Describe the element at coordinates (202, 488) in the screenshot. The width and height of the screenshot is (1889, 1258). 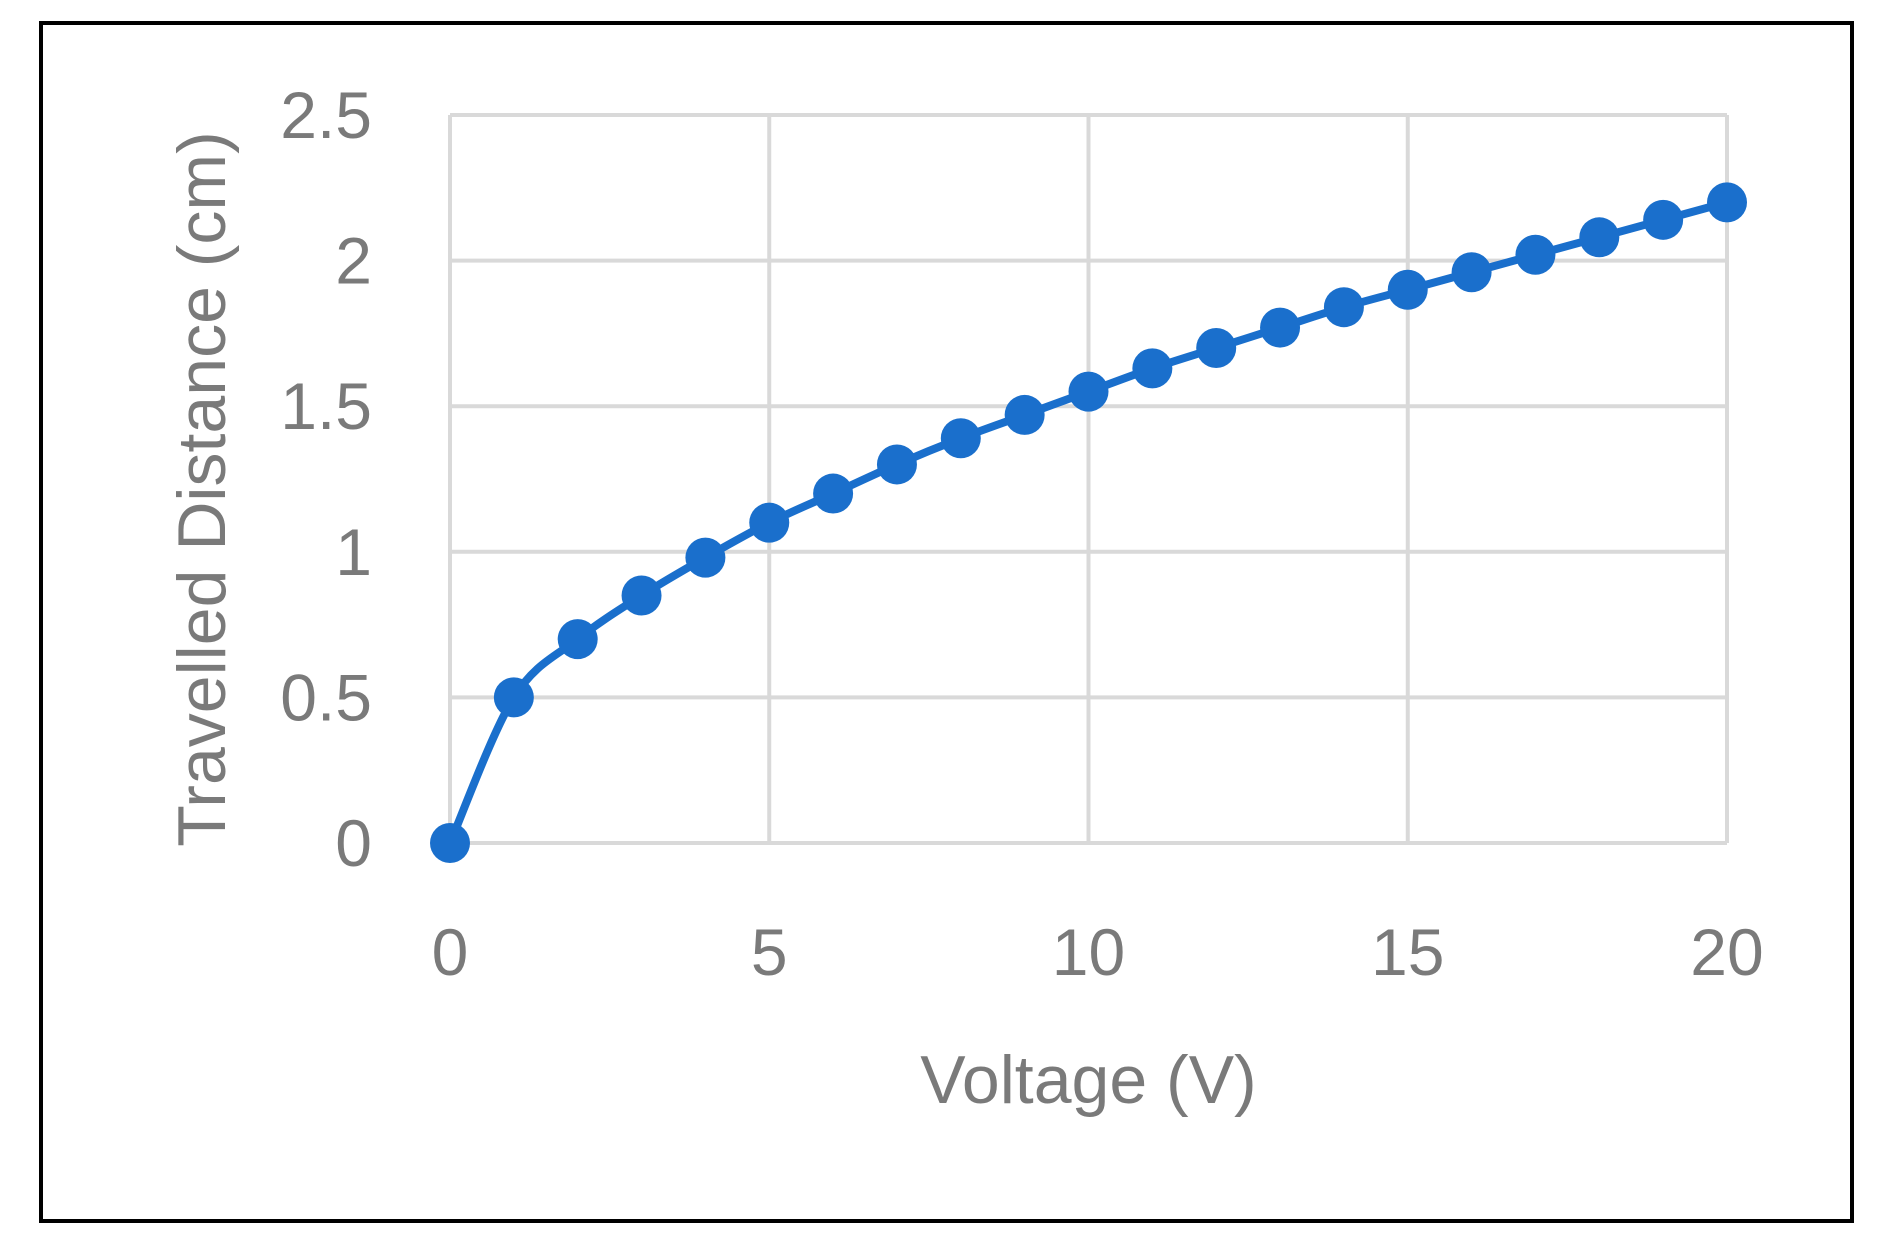
I see `y-axis-title: Travelled Distance (cm)` at that location.